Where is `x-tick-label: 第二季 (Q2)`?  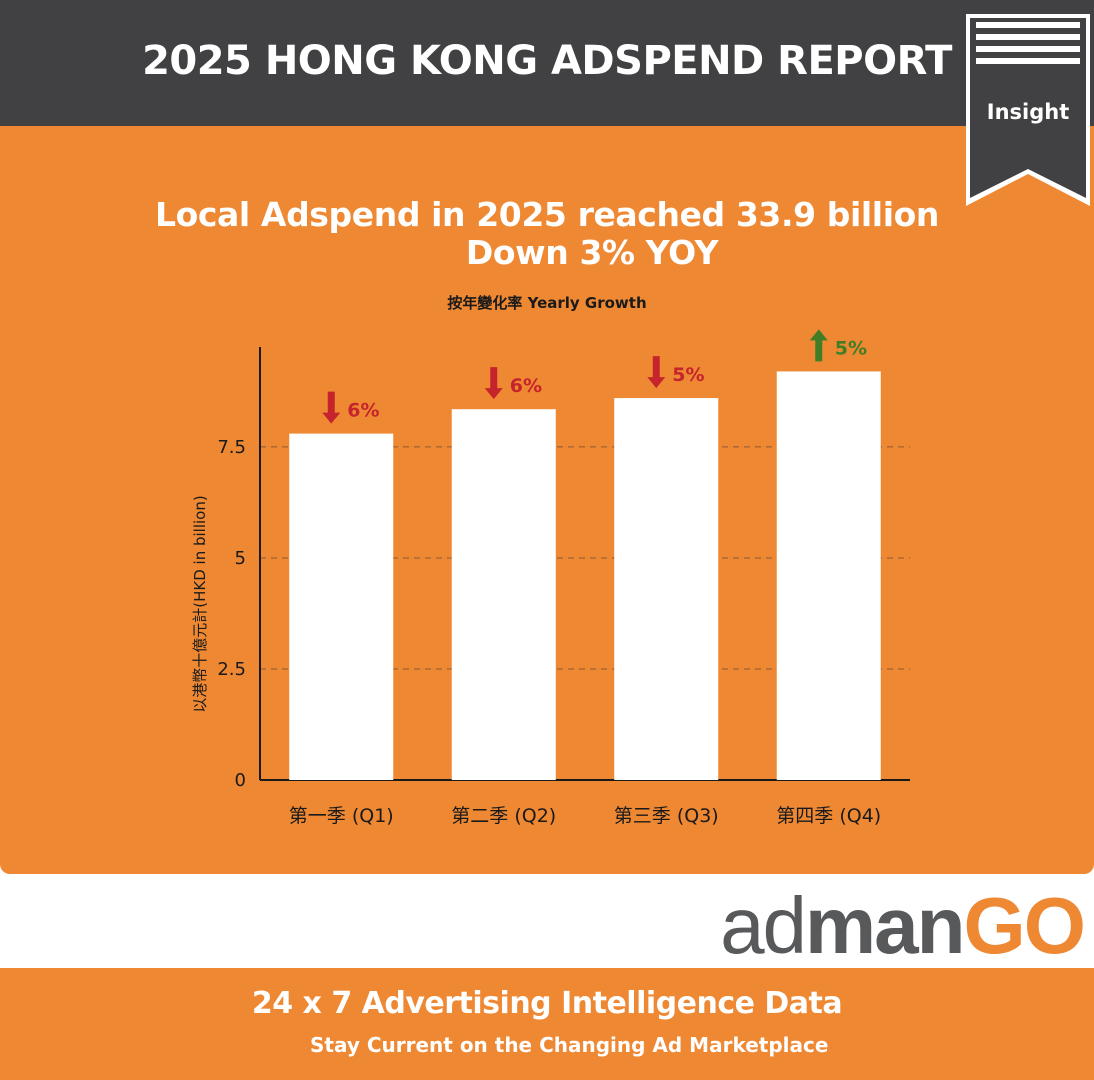
x-tick-label: 第二季 (Q2) is located at coordinates (503, 816).